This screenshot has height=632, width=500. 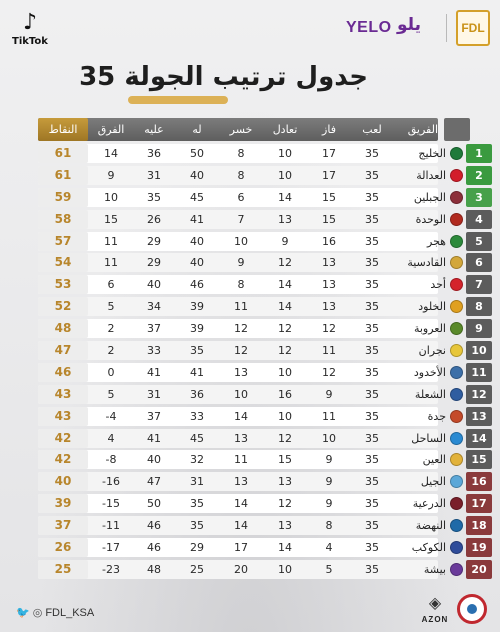 I want to click on rank-badge: 6, so click(x=479, y=263).